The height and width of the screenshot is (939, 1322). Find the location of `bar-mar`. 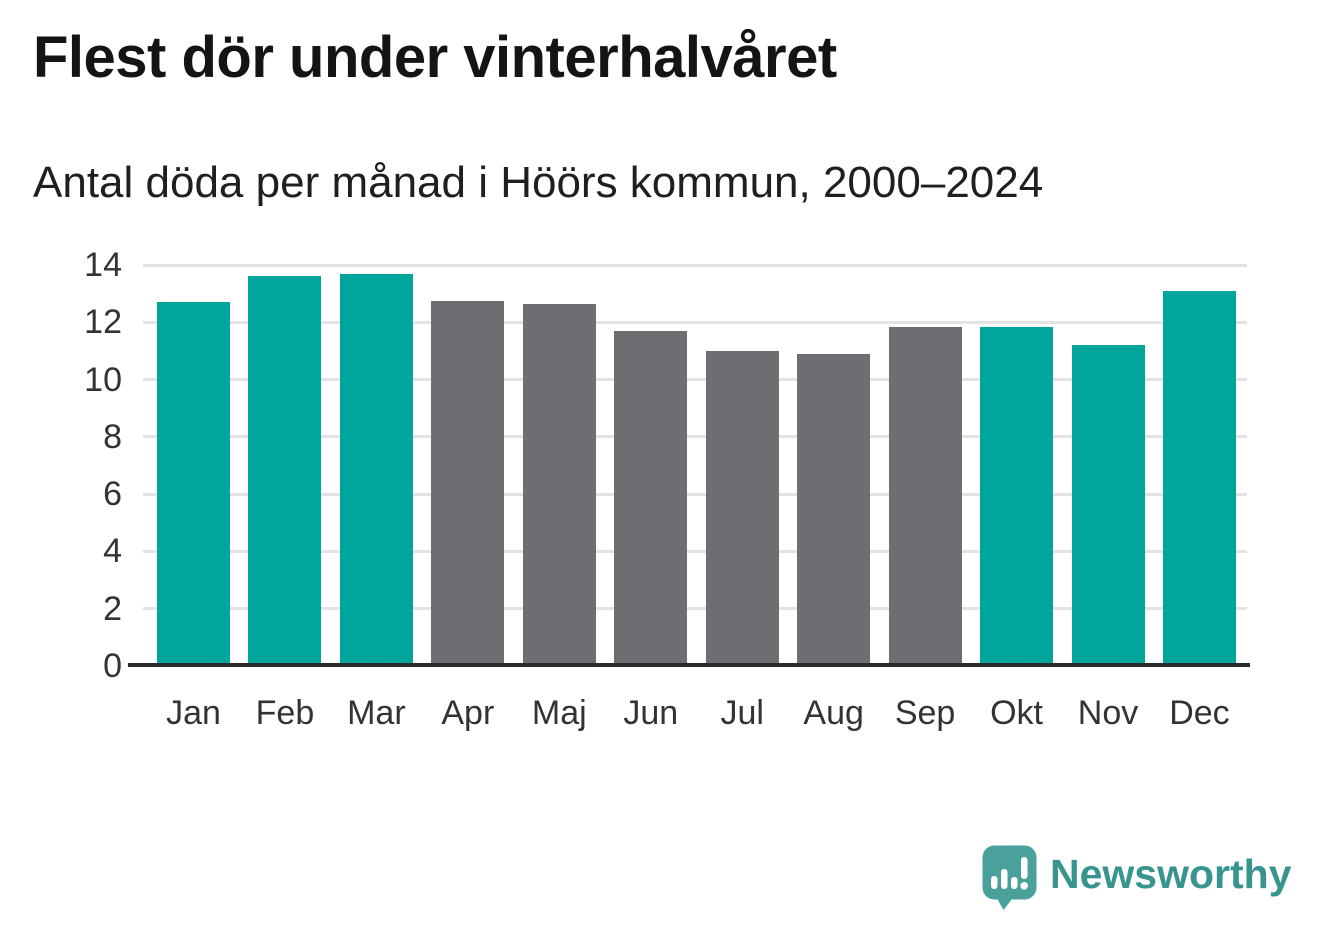

bar-mar is located at coordinates (376, 469).